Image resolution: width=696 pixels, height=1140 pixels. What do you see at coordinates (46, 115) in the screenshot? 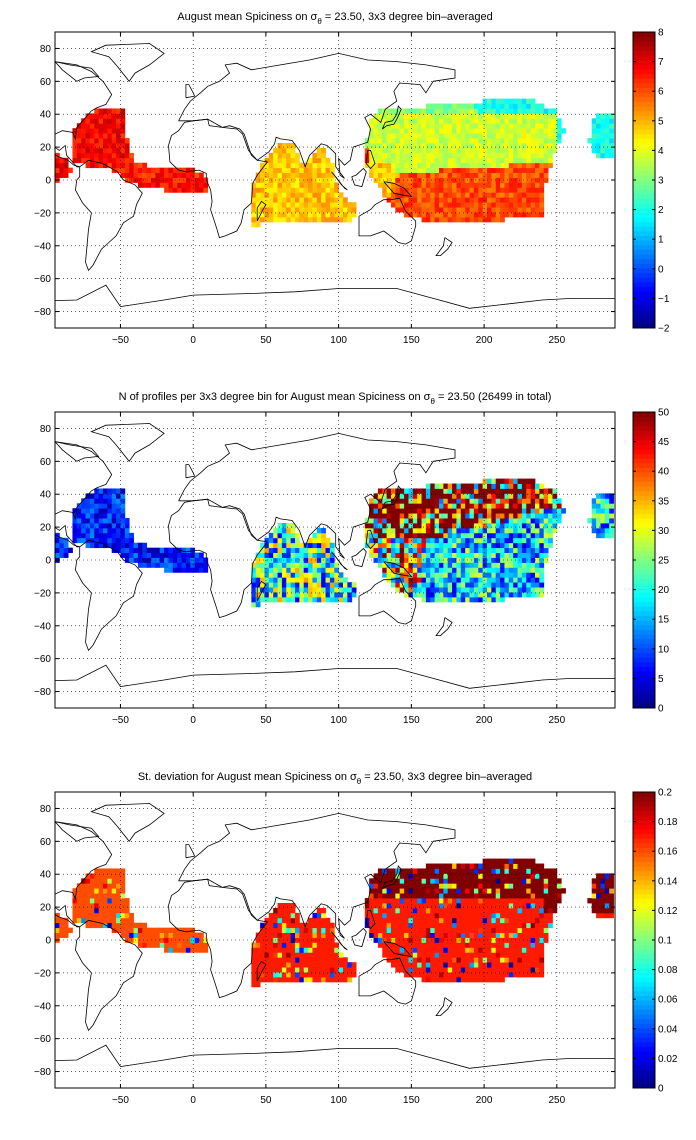
I see `y-tick-label: 40` at bounding box center [46, 115].